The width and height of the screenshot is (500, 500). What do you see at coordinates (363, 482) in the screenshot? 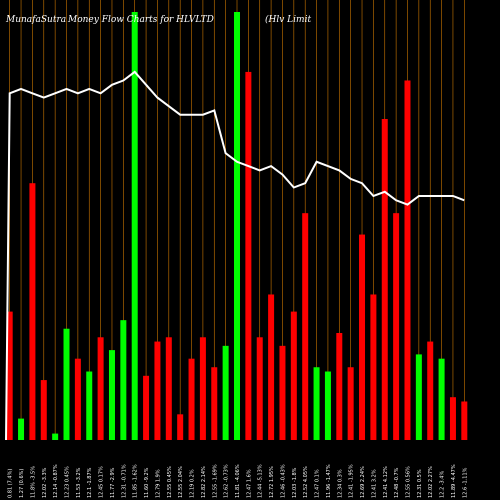
I see `x-tick-label: 12.69 2.24%` at bounding box center [363, 482].